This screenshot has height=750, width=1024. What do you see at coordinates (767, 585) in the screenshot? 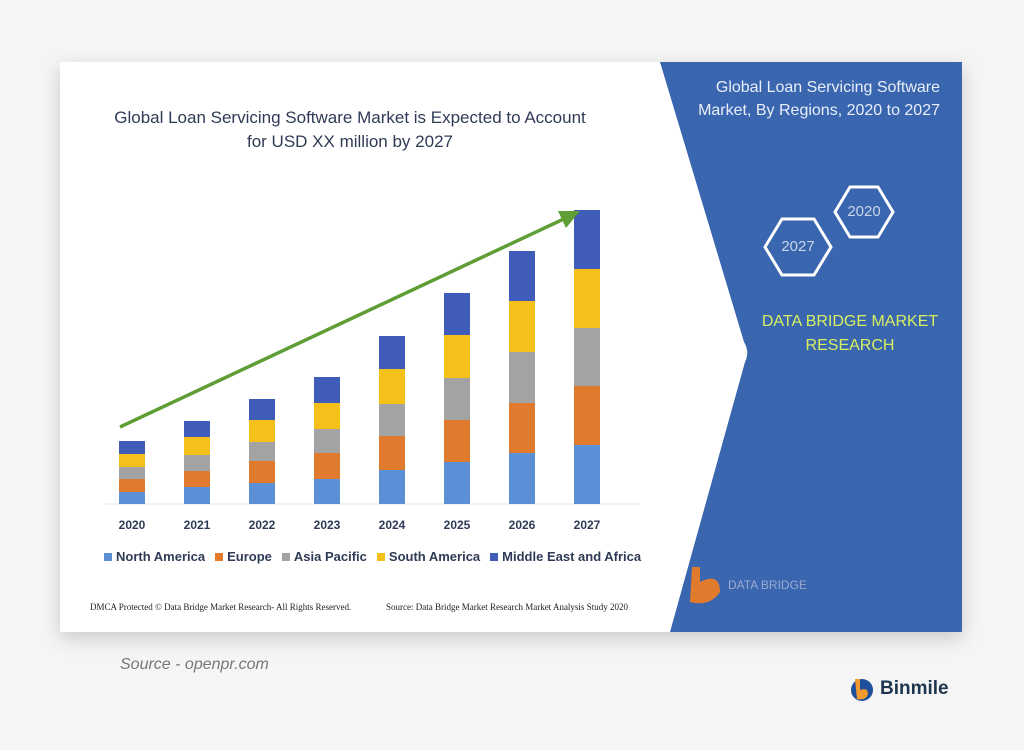
I see `svg-text: DATA BRIDGE` at bounding box center [767, 585].